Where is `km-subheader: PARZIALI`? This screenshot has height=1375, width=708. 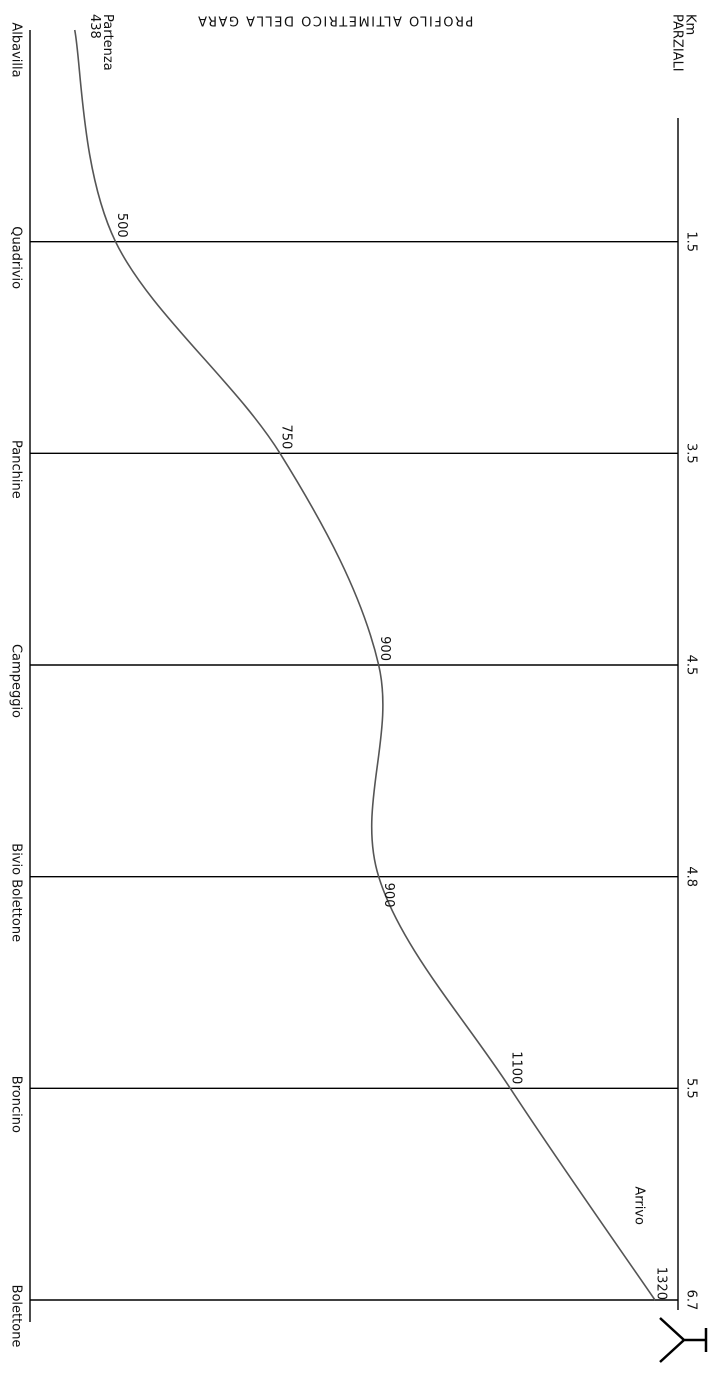 km-subheader: PARZIALI is located at coordinates (677, 43).